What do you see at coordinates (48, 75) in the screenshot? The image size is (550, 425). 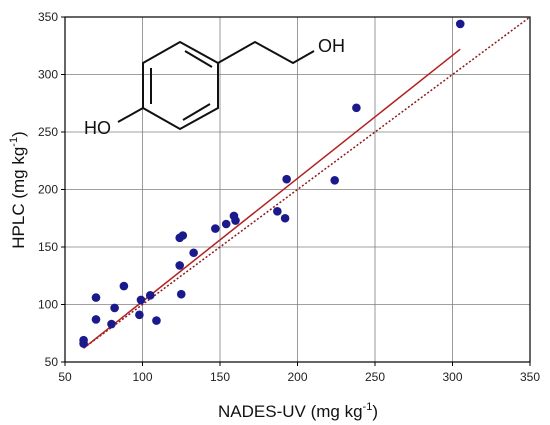 I see `y-tick-label: 300` at bounding box center [48, 75].